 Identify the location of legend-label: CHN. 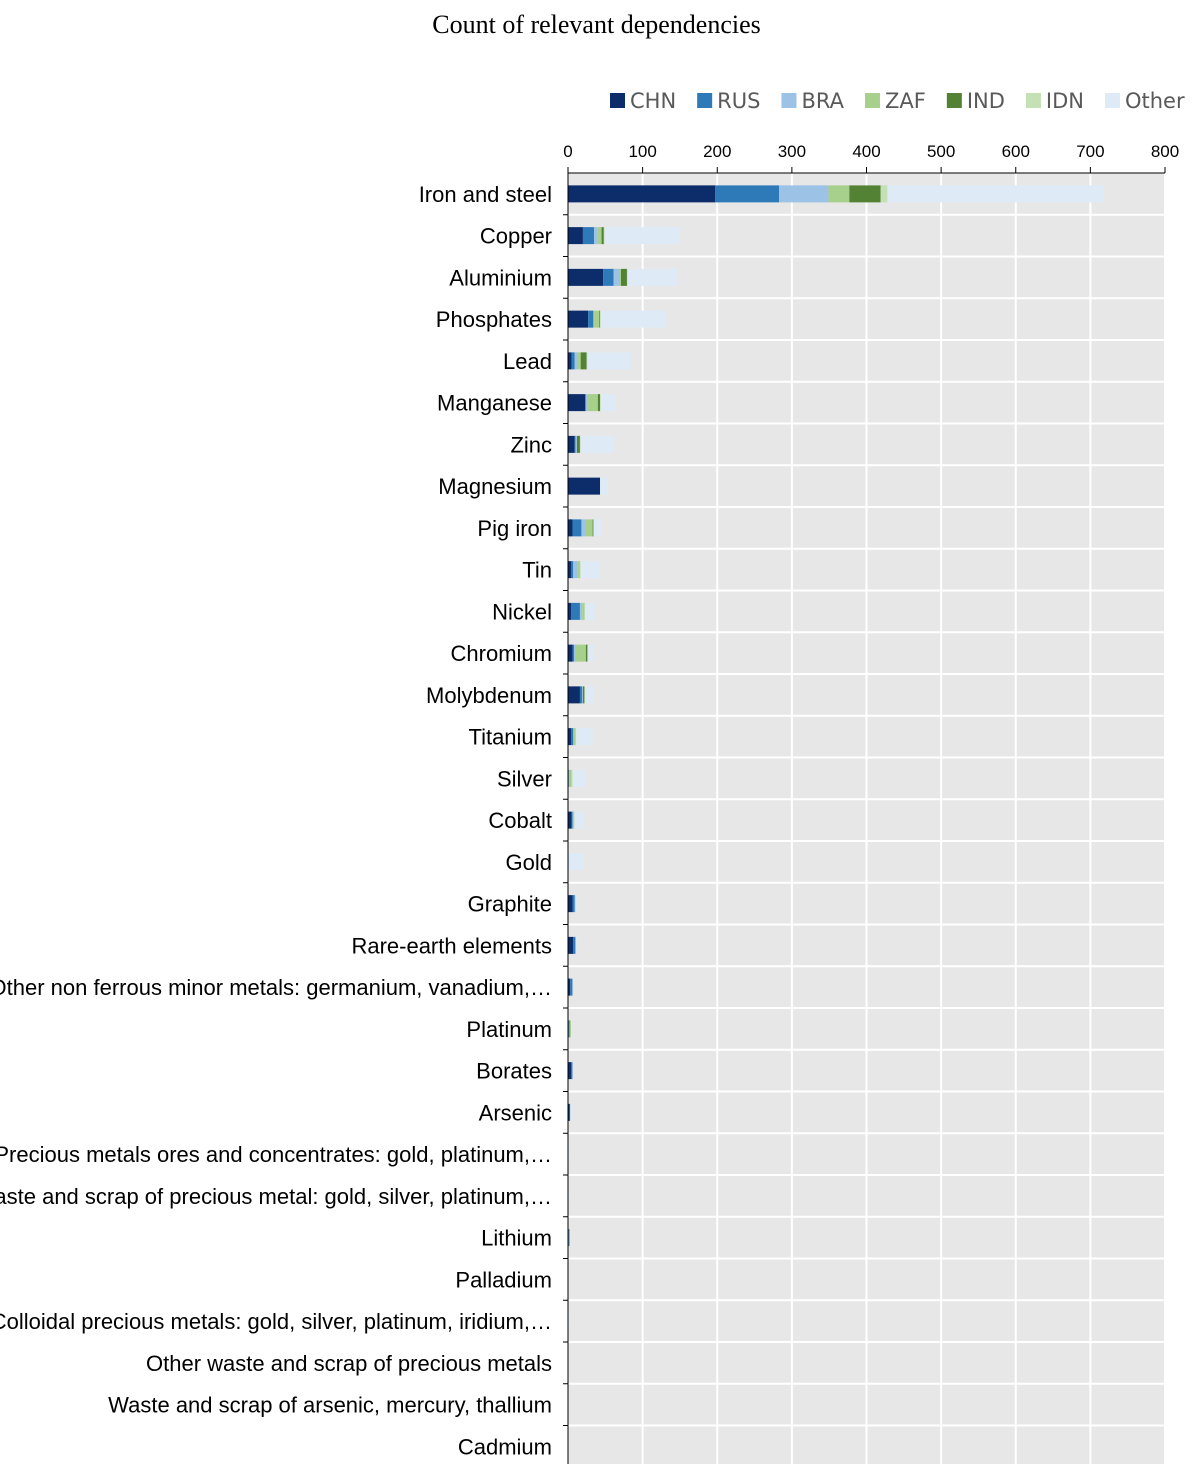
(653, 101).